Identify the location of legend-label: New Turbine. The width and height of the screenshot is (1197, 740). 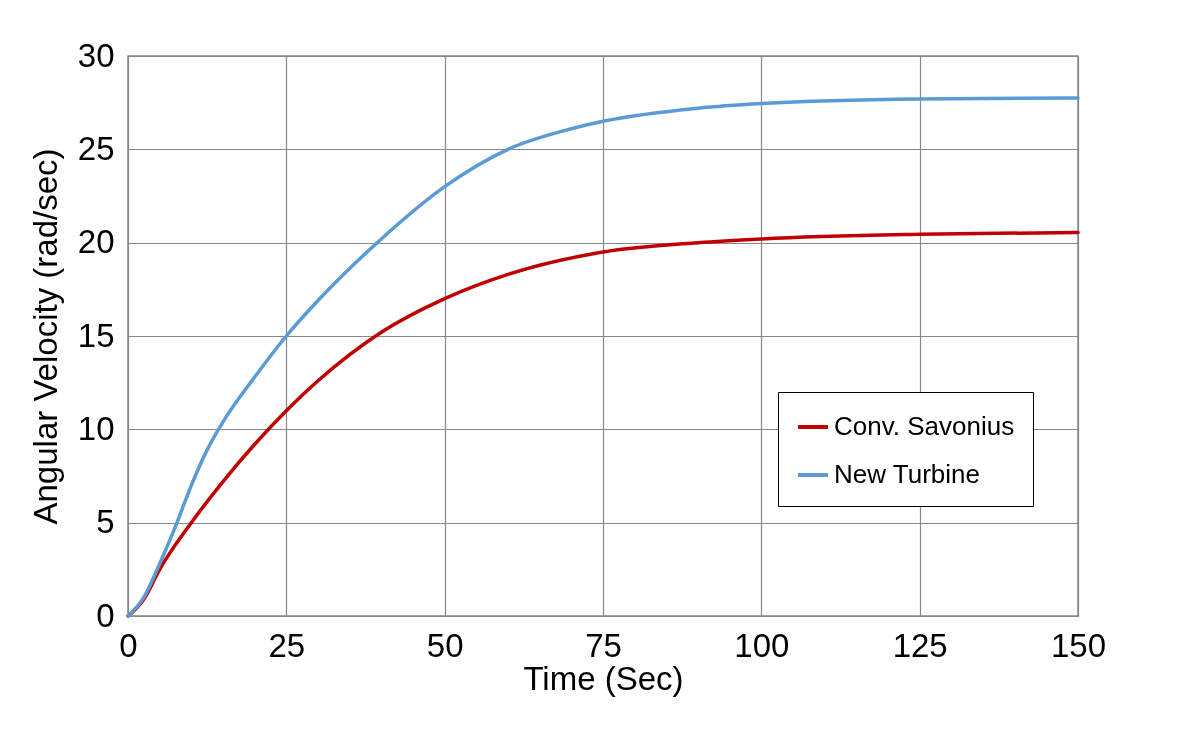
(907, 474).